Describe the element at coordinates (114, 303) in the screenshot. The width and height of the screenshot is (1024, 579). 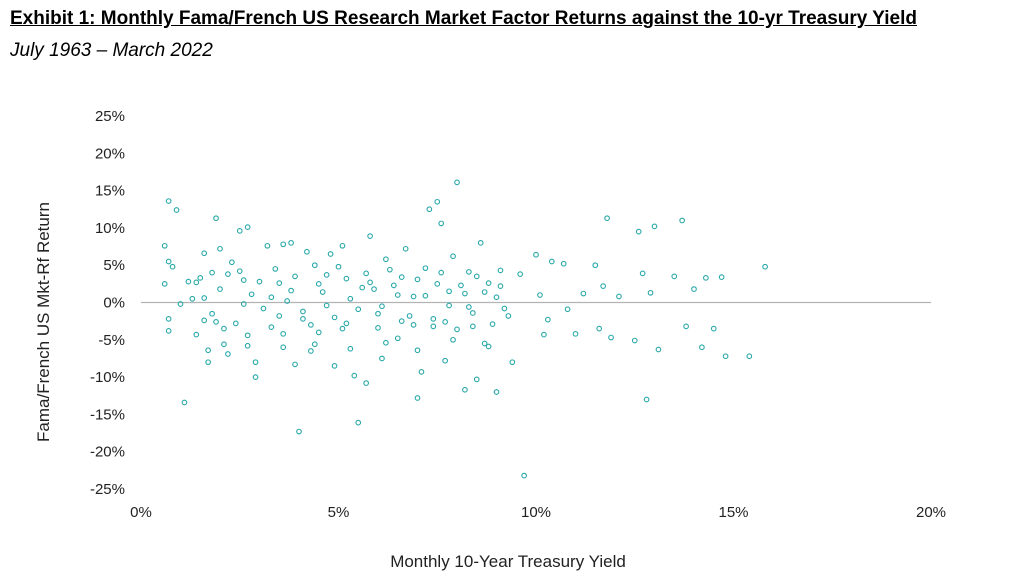
I see `y-tick-label: 0%` at that location.